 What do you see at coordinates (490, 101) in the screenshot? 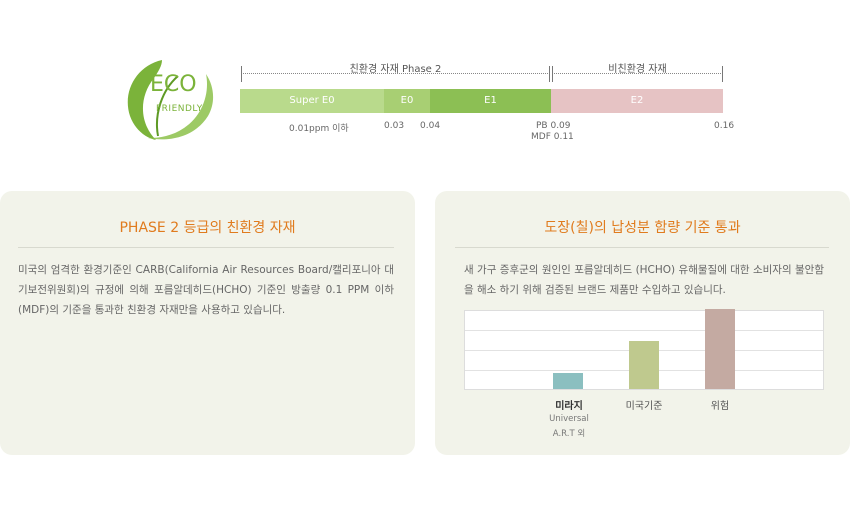
I see `segment-e1: E1` at bounding box center [490, 101].